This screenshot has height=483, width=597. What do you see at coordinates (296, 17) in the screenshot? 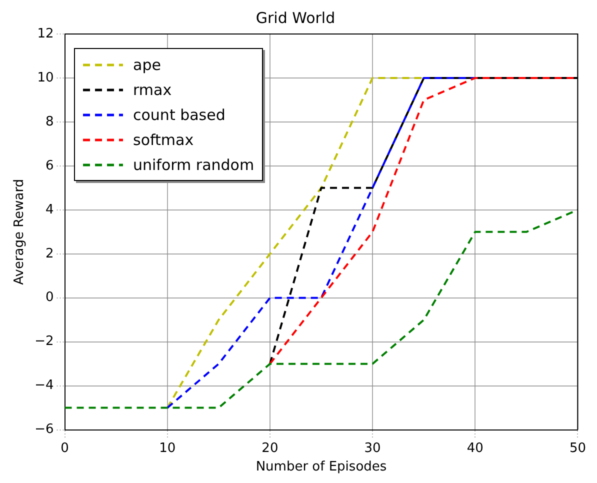
I see `chart-title: Grid World` at bounding box center [296, 17].